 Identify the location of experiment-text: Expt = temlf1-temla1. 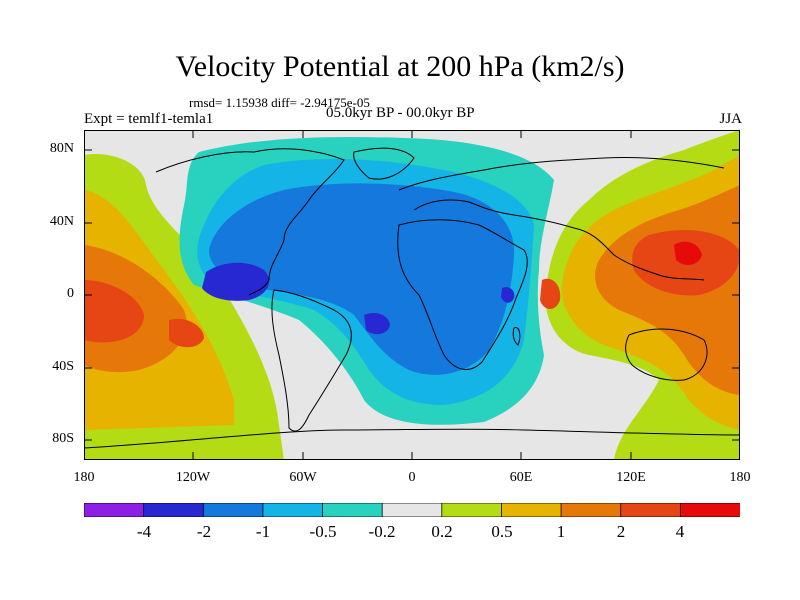
(149, 119).